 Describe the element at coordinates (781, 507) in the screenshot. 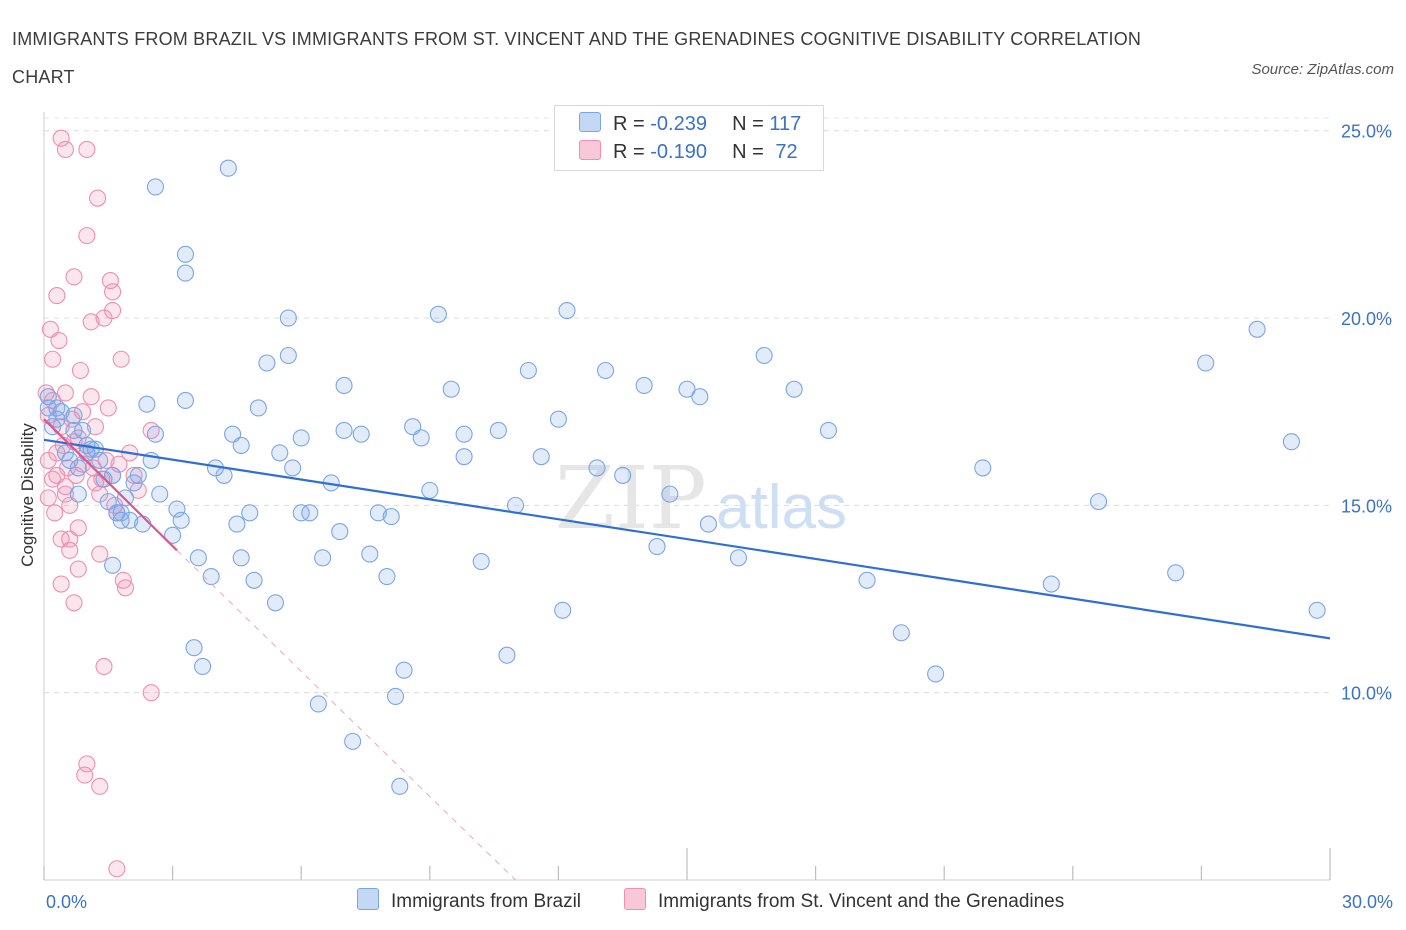

I see `watermark-atlas: atlas` at that location.